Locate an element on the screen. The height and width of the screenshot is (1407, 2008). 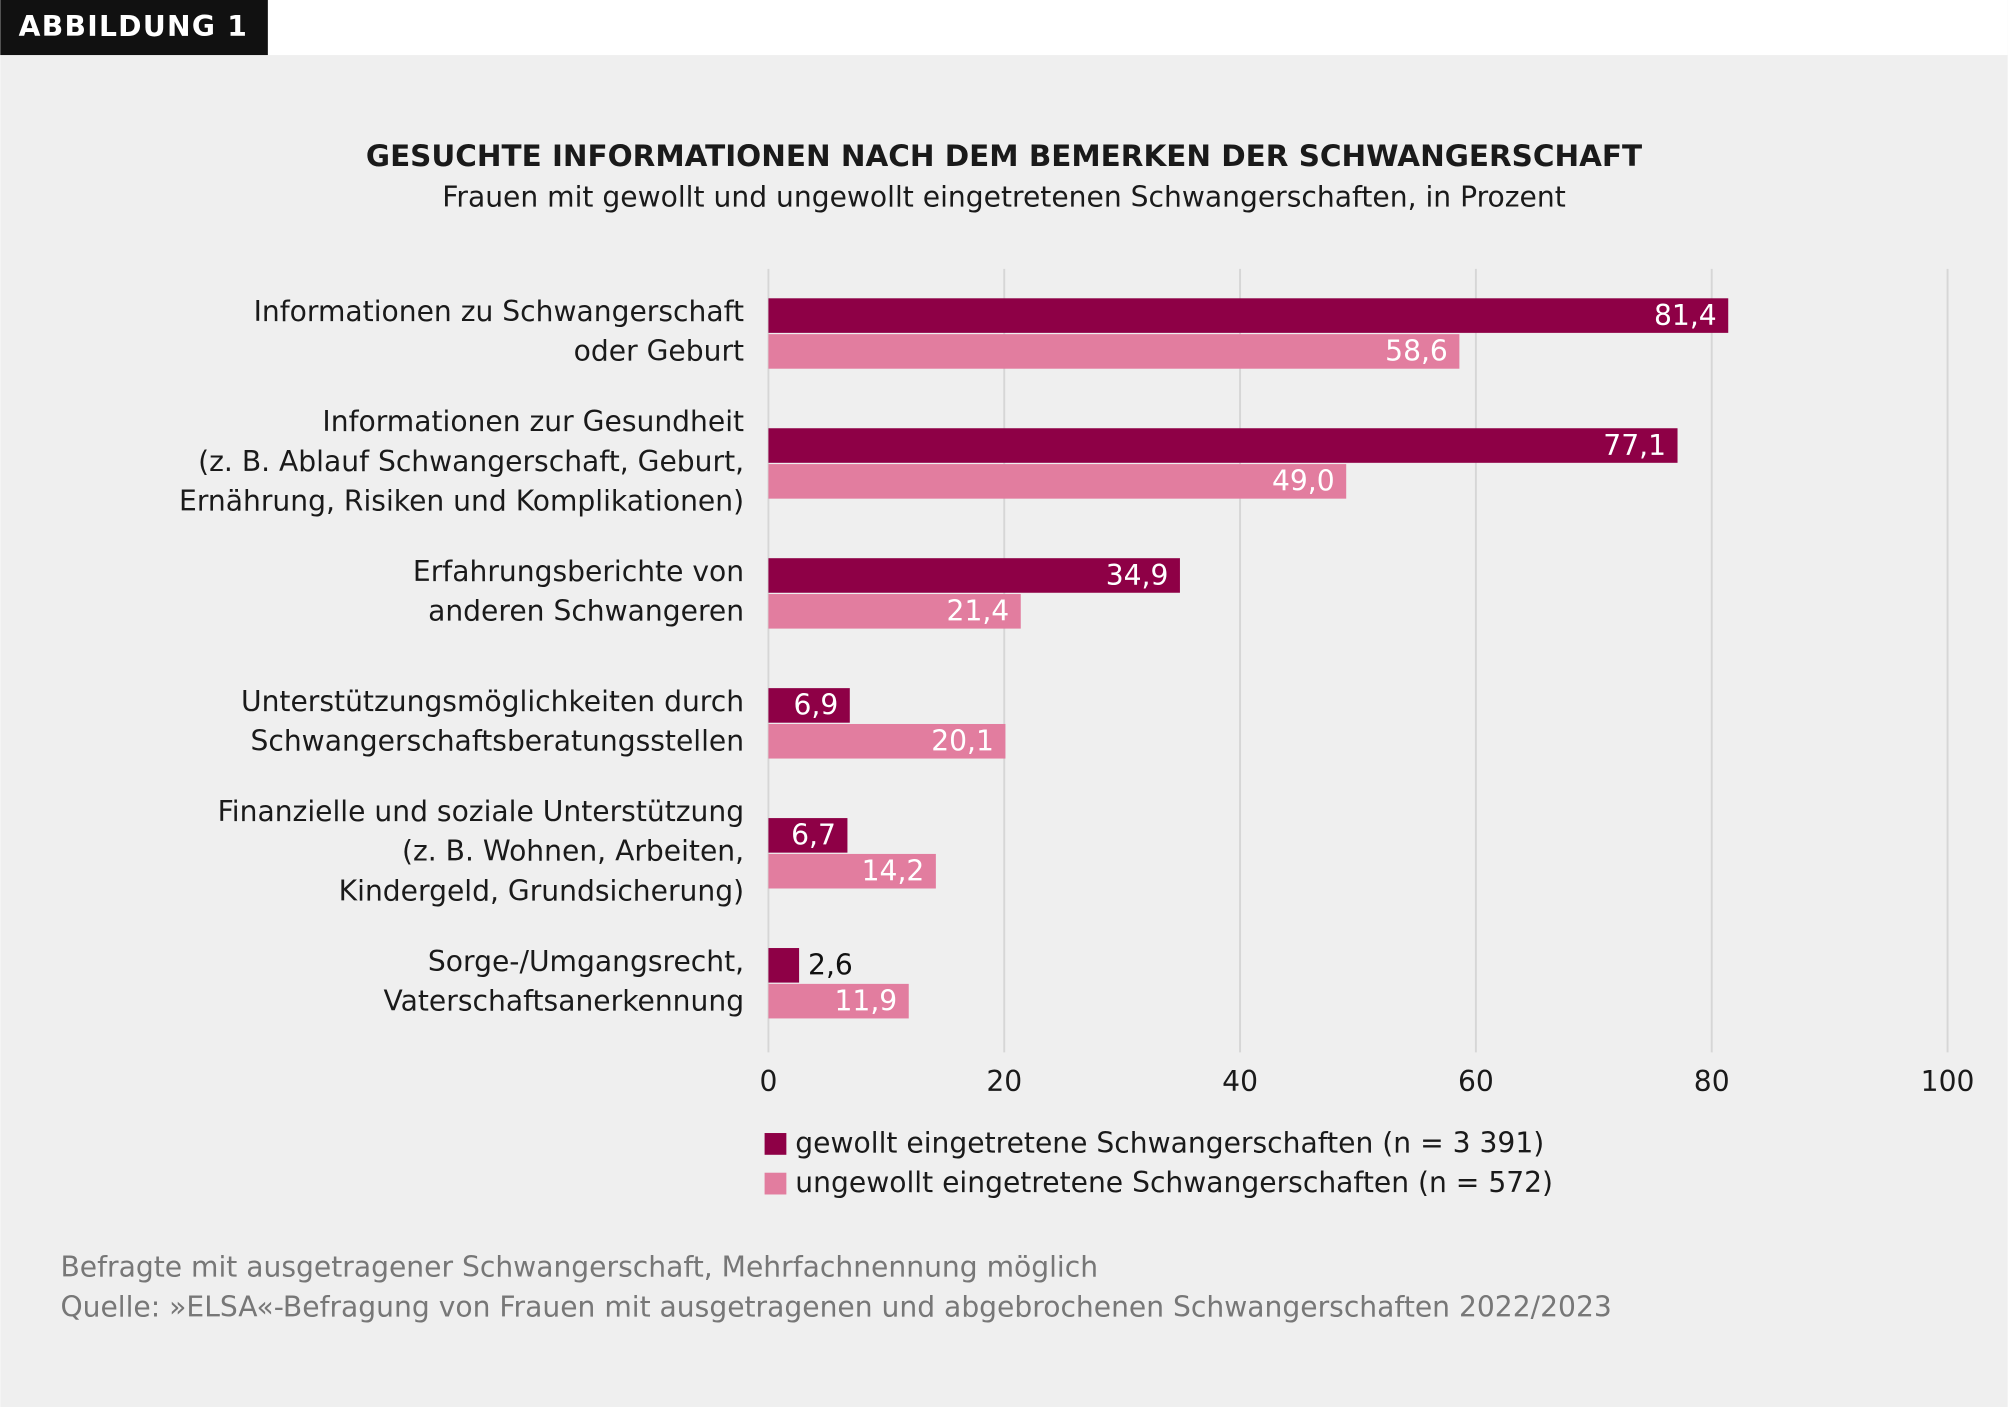
x-tick-label: 60 is located at coordinates (1476, 1081).